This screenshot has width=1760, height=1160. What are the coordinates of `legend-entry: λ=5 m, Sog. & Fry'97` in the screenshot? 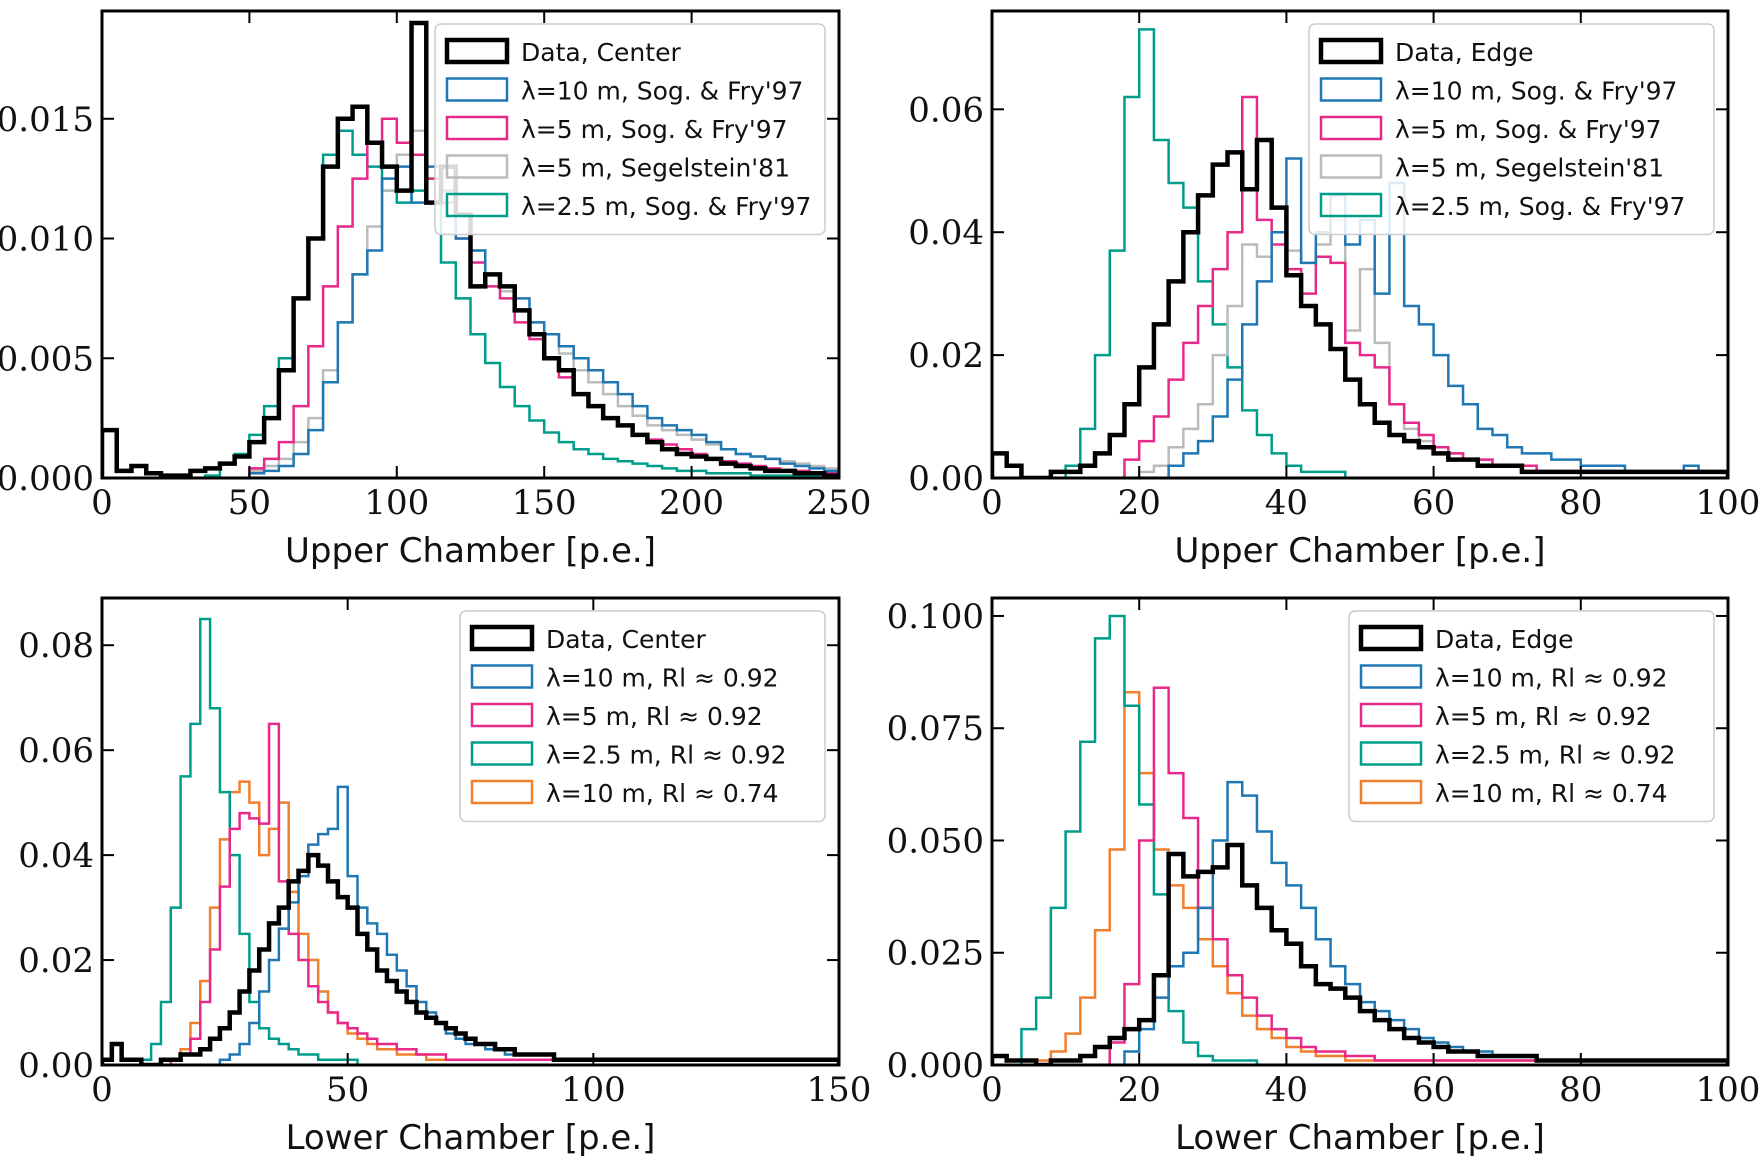 It's located at (1528, 129).